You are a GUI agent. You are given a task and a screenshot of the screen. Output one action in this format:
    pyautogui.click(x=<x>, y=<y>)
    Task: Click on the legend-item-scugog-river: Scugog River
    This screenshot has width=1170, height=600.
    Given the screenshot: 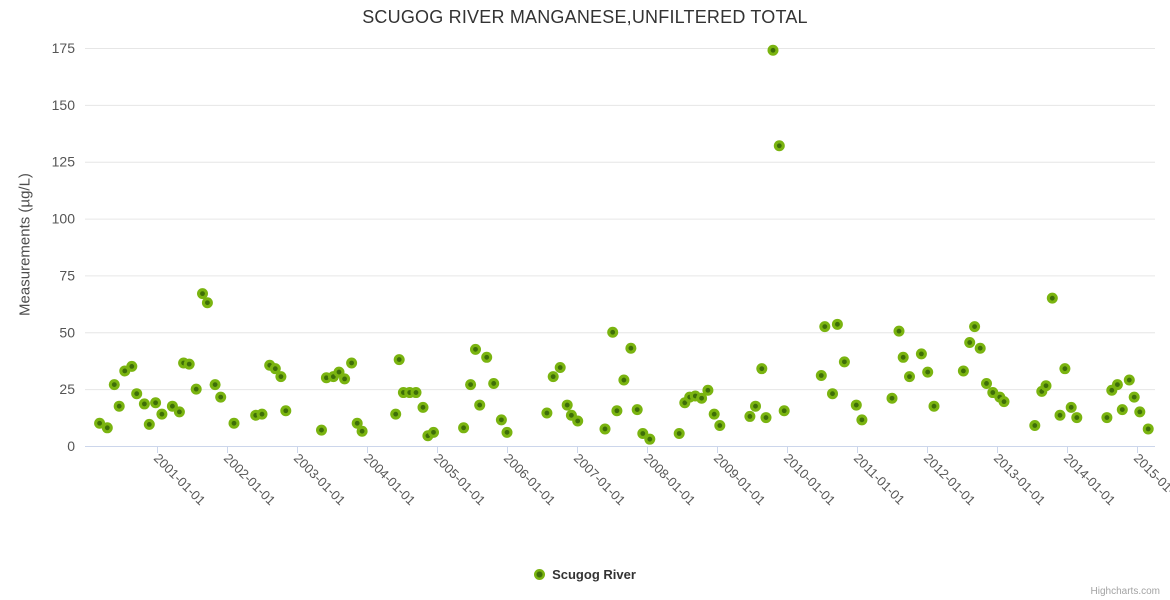 What is the action you would take?
    pyautogui.click(x=585, y=574)
    